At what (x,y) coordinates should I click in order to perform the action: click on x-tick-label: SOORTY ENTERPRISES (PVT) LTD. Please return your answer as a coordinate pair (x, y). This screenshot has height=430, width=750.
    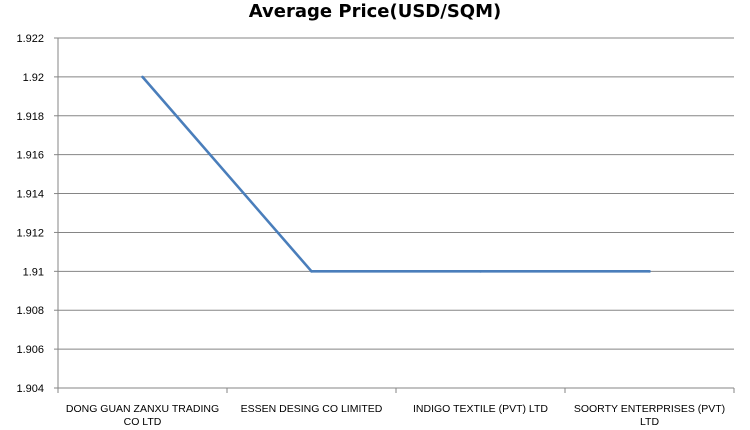
    Looking at the image, I should click on (649, 415).